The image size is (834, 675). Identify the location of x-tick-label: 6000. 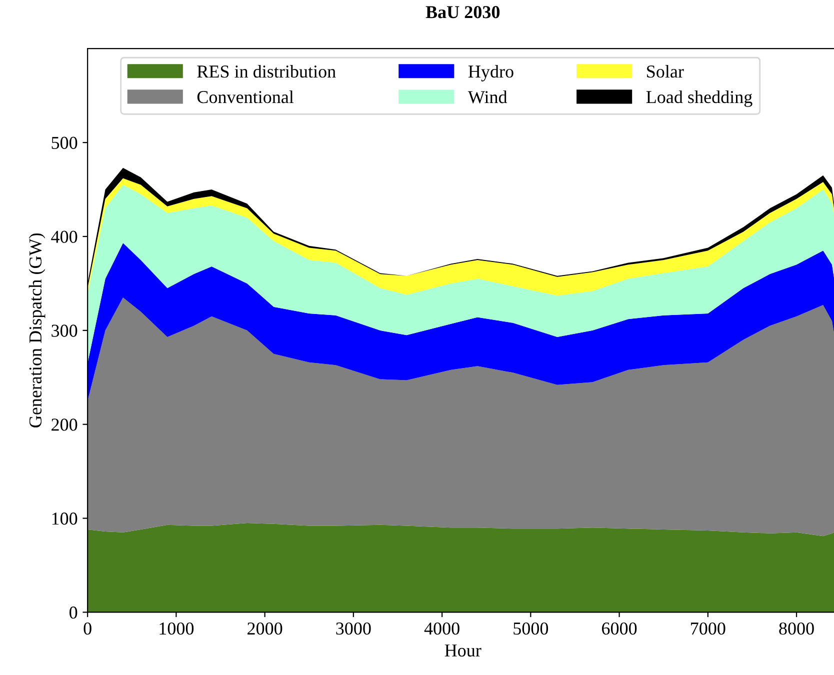
(619, 628).